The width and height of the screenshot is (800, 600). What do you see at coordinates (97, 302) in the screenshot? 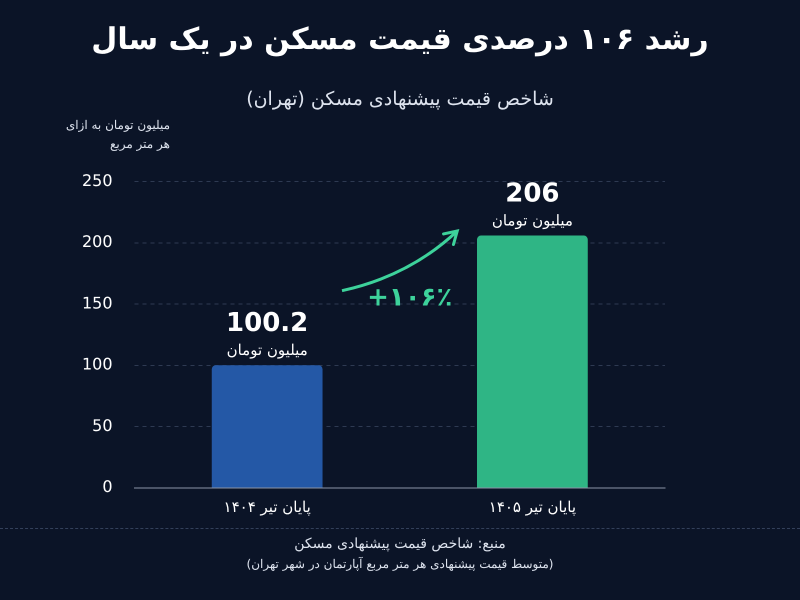
I see `y-tick-label: 150` at bounding box center [97, 302].